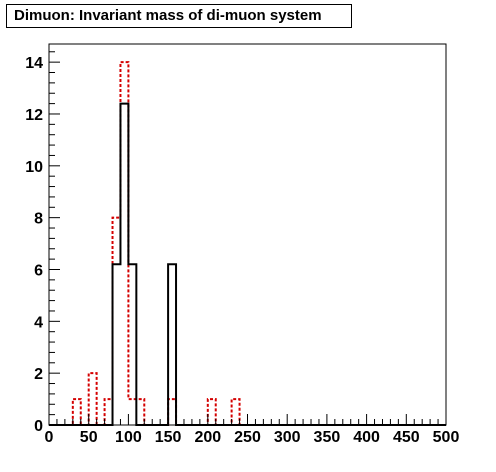  I want to click on x-tick-label: 50, so click(89, 437).